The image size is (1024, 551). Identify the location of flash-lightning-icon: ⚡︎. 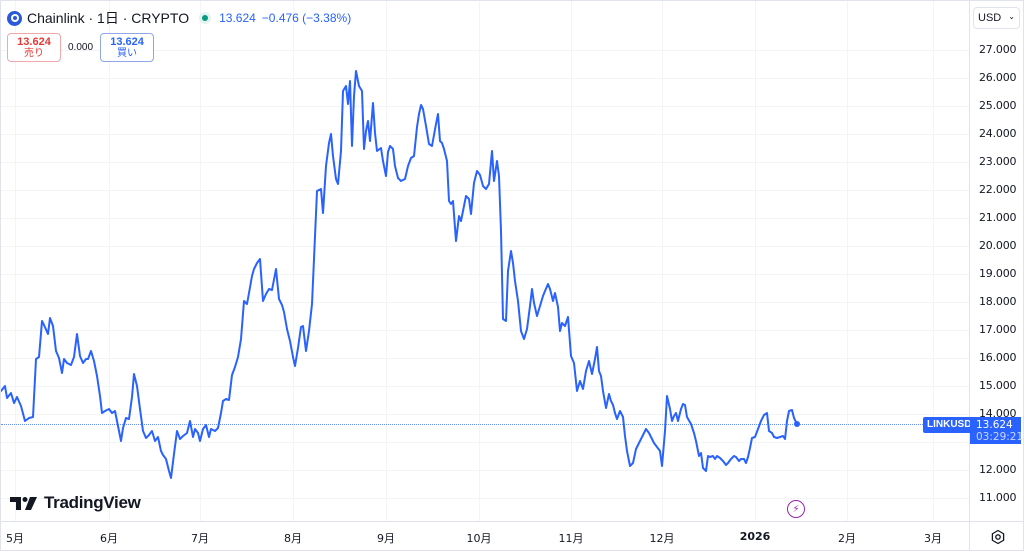
(796, 509).